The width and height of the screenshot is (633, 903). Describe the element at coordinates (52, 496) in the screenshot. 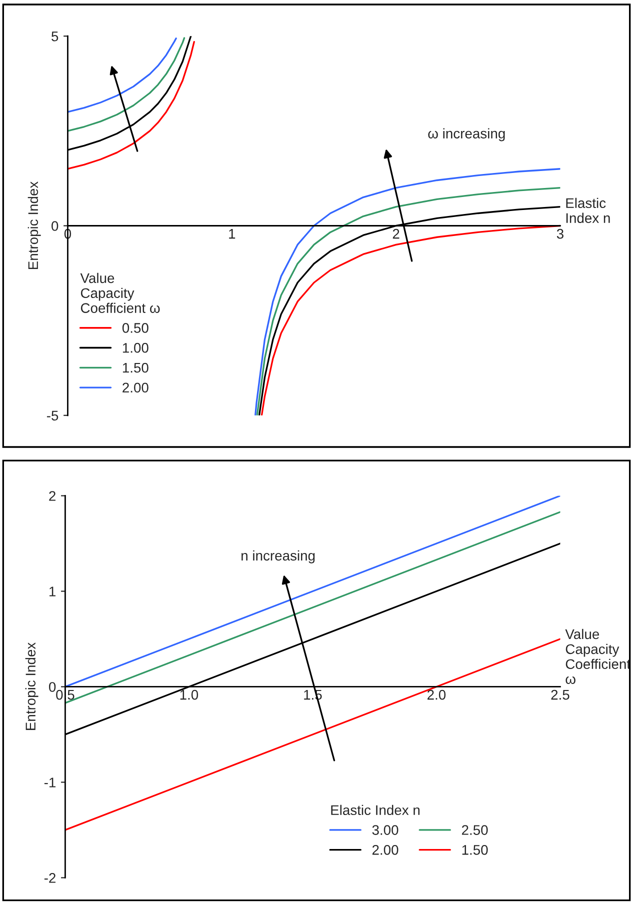

I see `y-tick-label: 2` at that location.